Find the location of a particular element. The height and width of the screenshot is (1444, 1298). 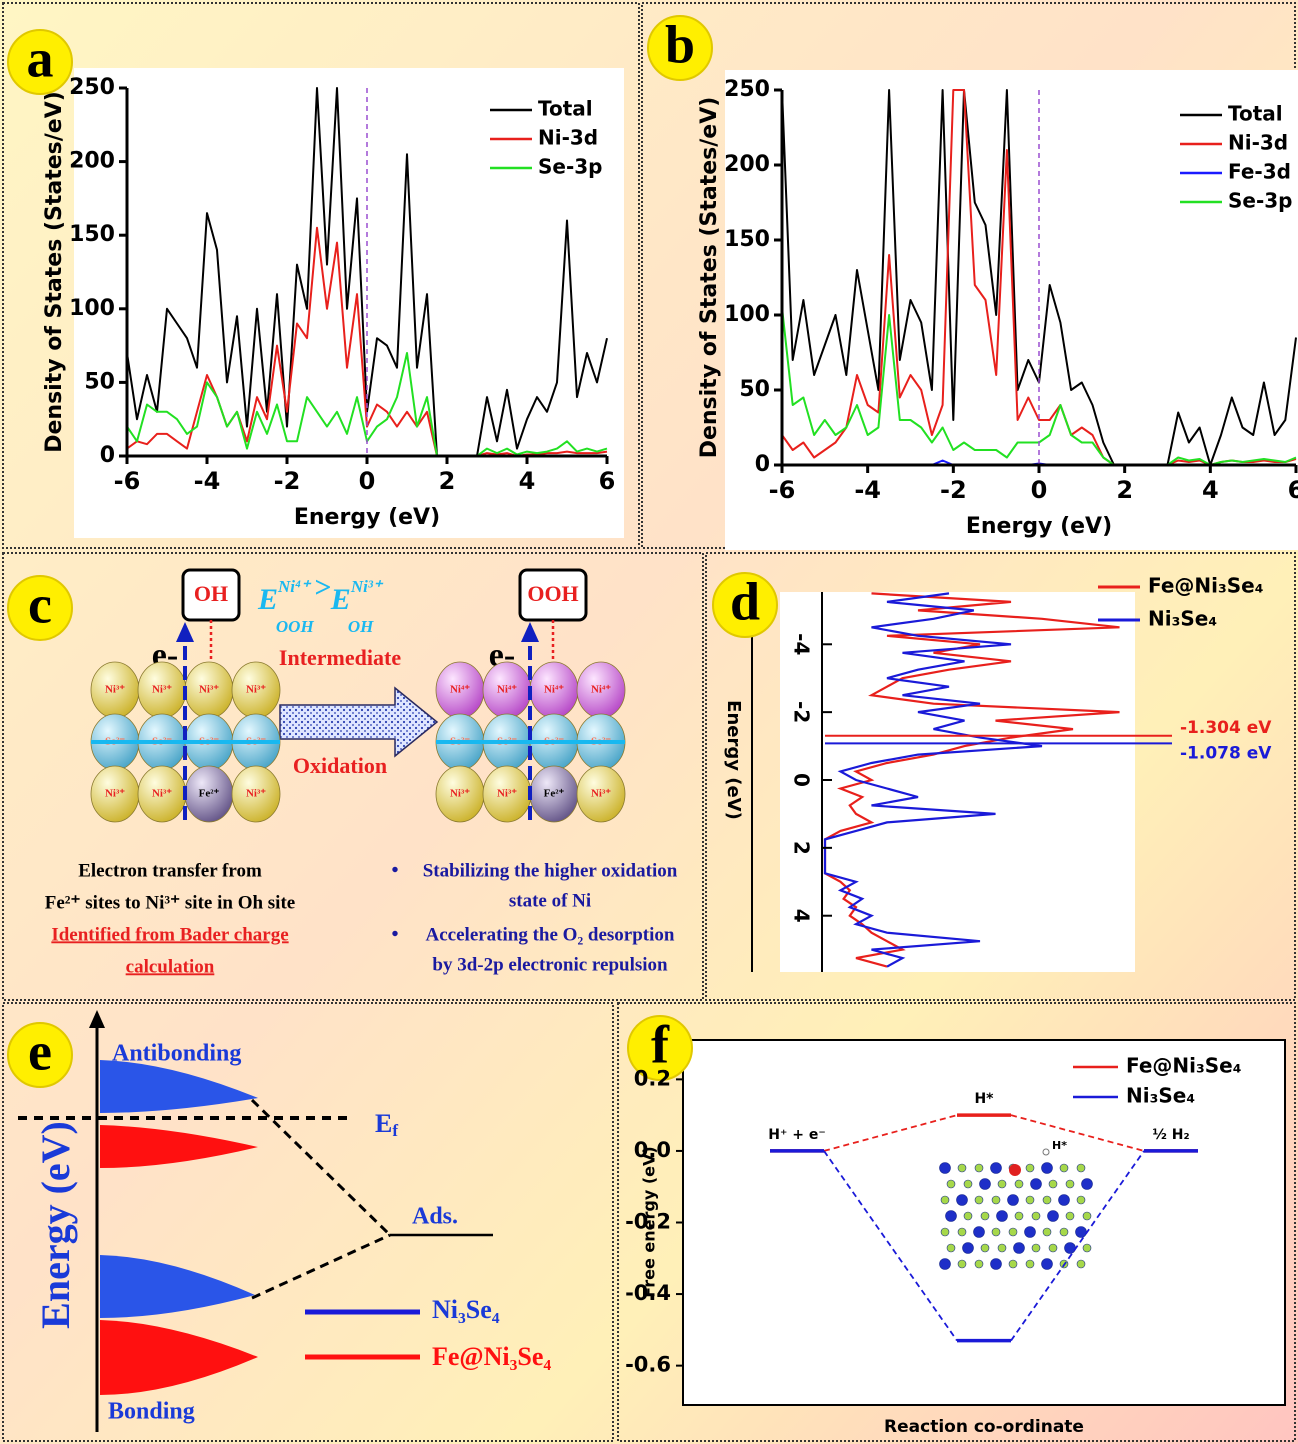

y-axis-label: Free energy (eV) is located at coordinates (649, 1221).